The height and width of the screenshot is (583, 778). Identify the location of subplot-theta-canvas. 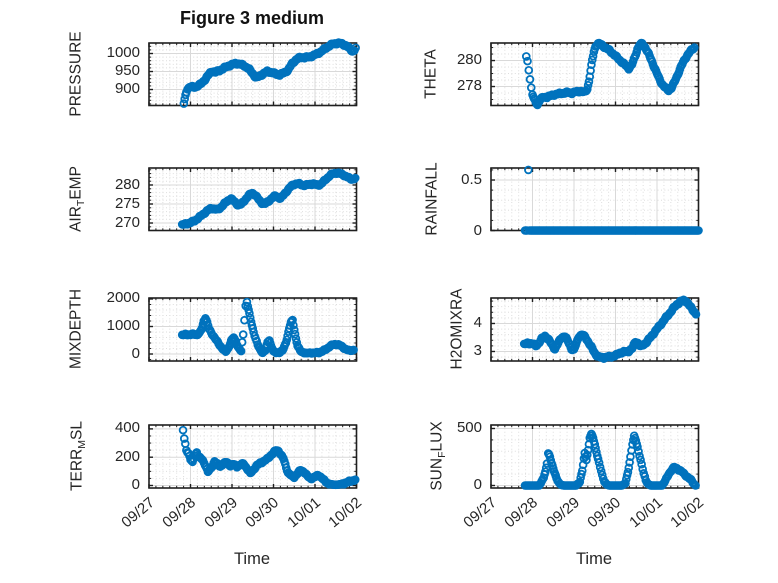
(594, 73).